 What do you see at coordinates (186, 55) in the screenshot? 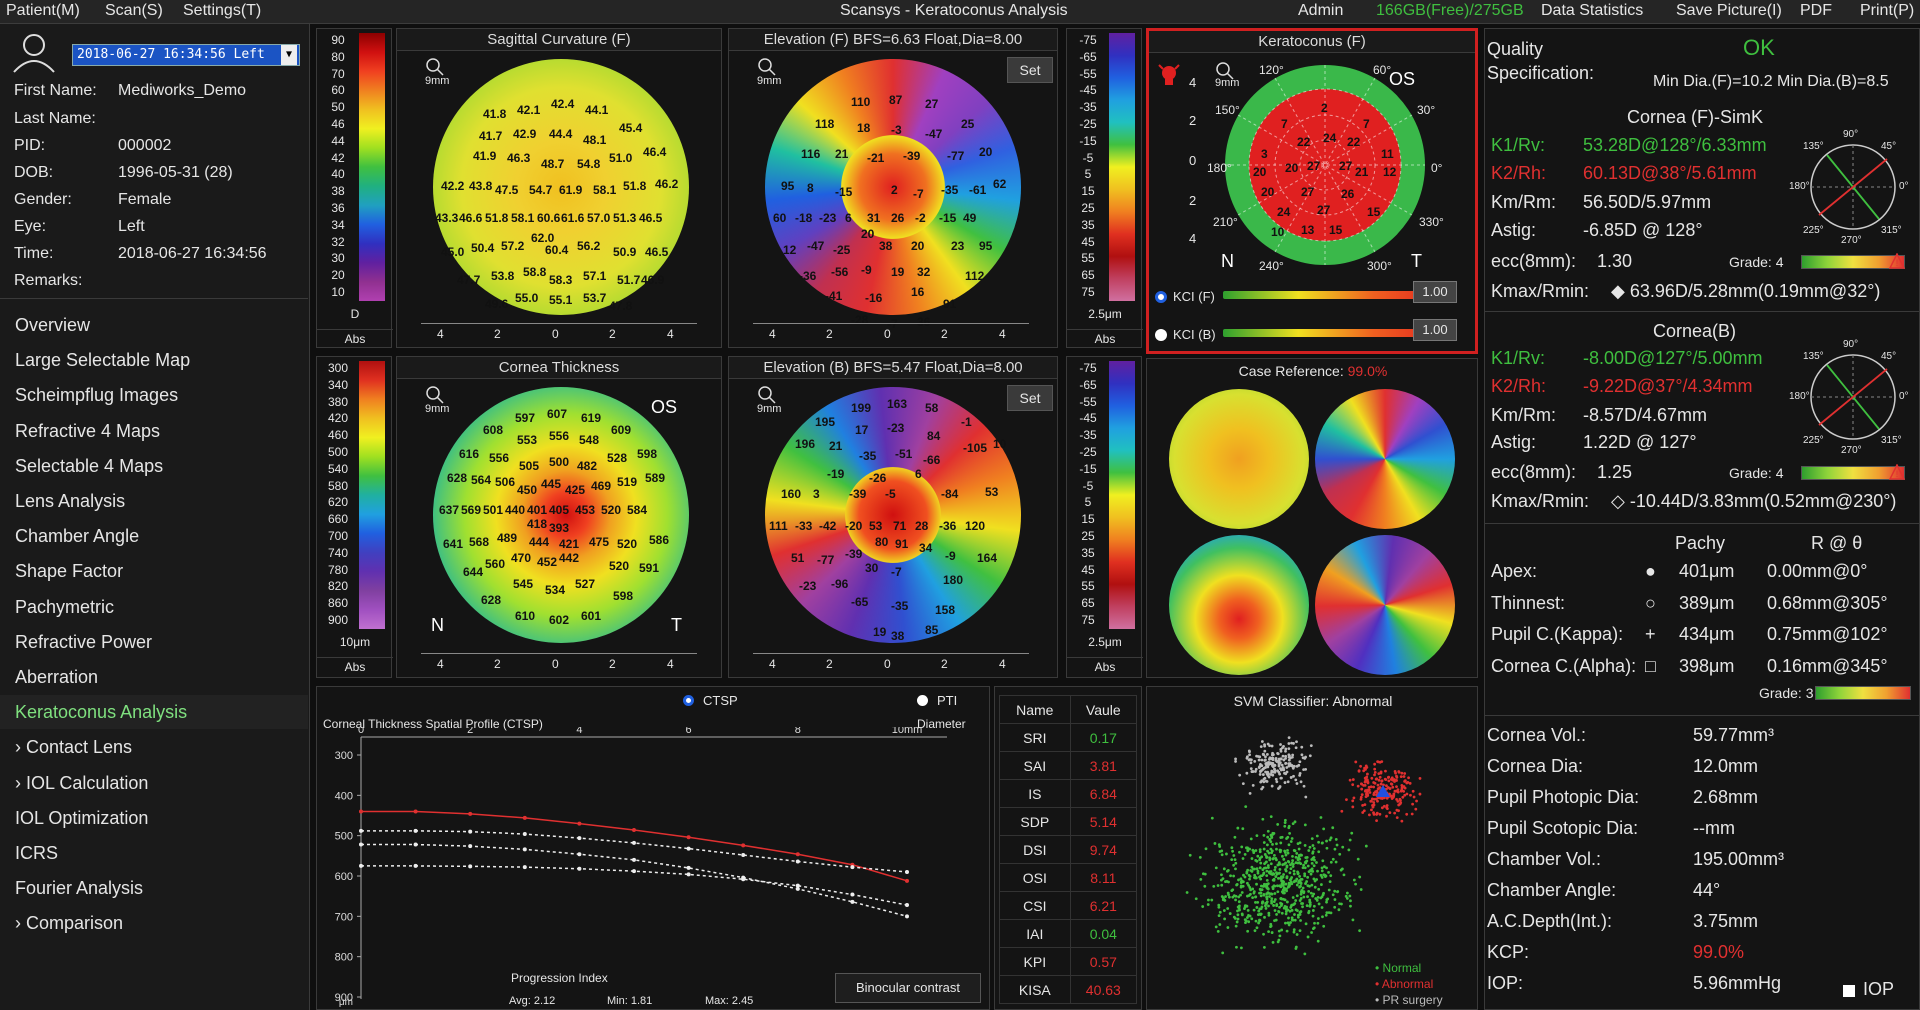
I see `exam-select: 2018-06-27 16:34:56 Left ▼` at bounding box center [186, 55].